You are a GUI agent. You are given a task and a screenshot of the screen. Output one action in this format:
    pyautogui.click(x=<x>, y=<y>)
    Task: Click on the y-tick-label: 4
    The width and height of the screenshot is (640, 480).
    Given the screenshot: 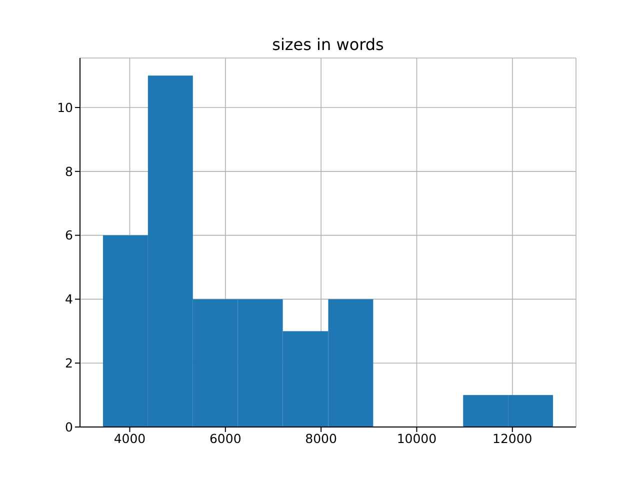 What is the action you would take?
    pyautogui.click(x=69, y=299)
    